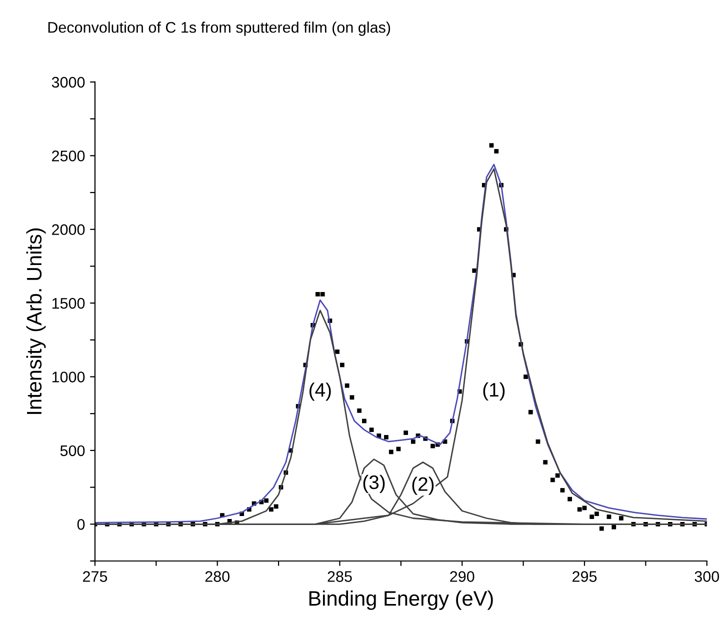 The width and height of the screenshot is (725, 638). I want to click on x-tick-label: 300, so click(707, 576).